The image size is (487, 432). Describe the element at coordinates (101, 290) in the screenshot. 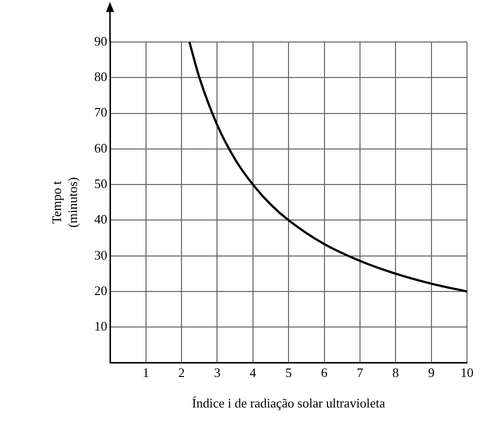

I see `y-tick-label: 20` at that location.